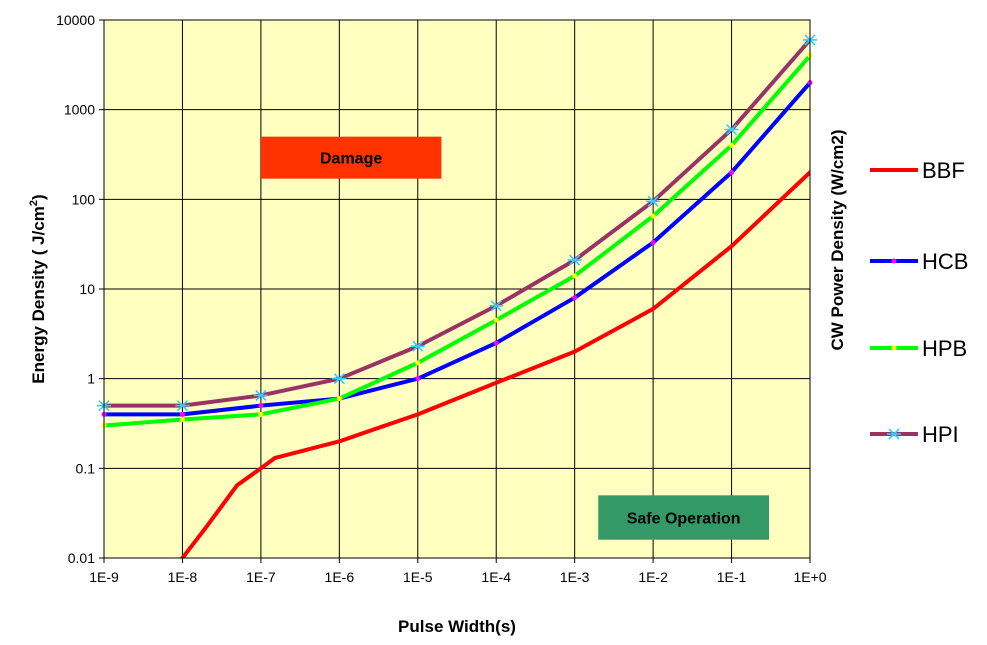 The height and width of the screenshot is (645, 987). I want to click on legend-marker-hpi, so click(894, 434).